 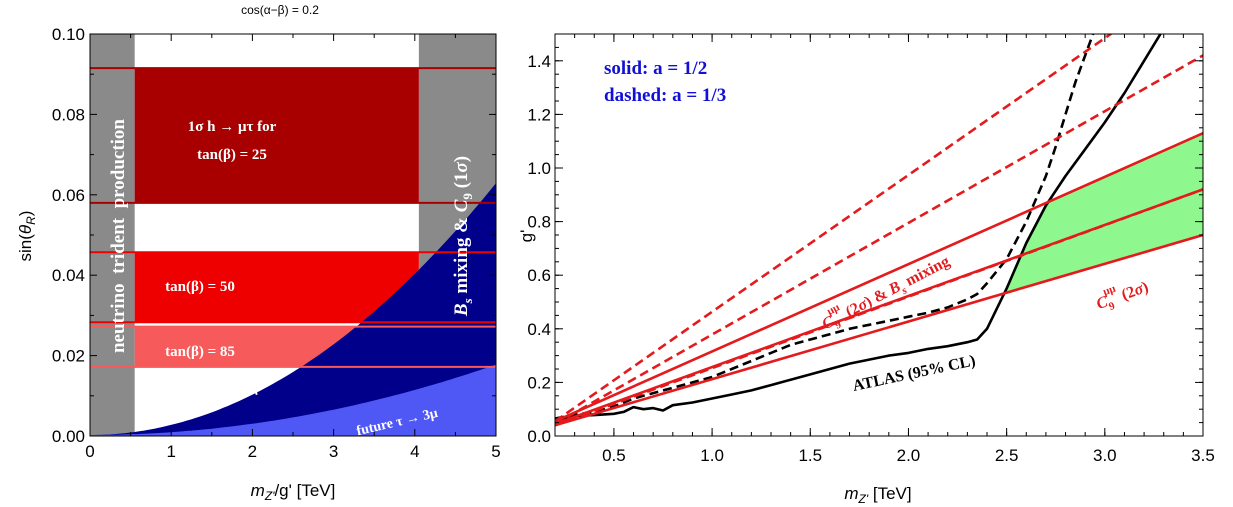 I want to click on right-x-tick-label: 0.5, so click(x=614, y=455).